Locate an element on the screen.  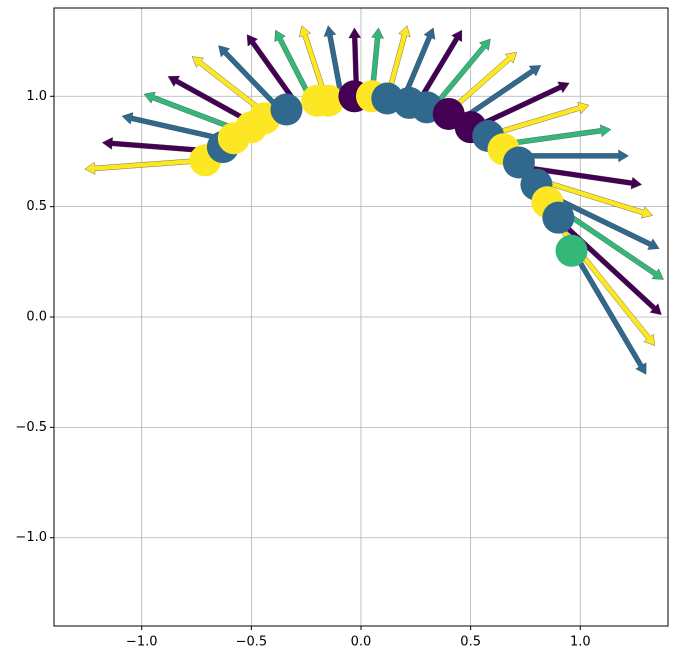
y-tick-label: 1.0 is located at coordinates (36, 96).